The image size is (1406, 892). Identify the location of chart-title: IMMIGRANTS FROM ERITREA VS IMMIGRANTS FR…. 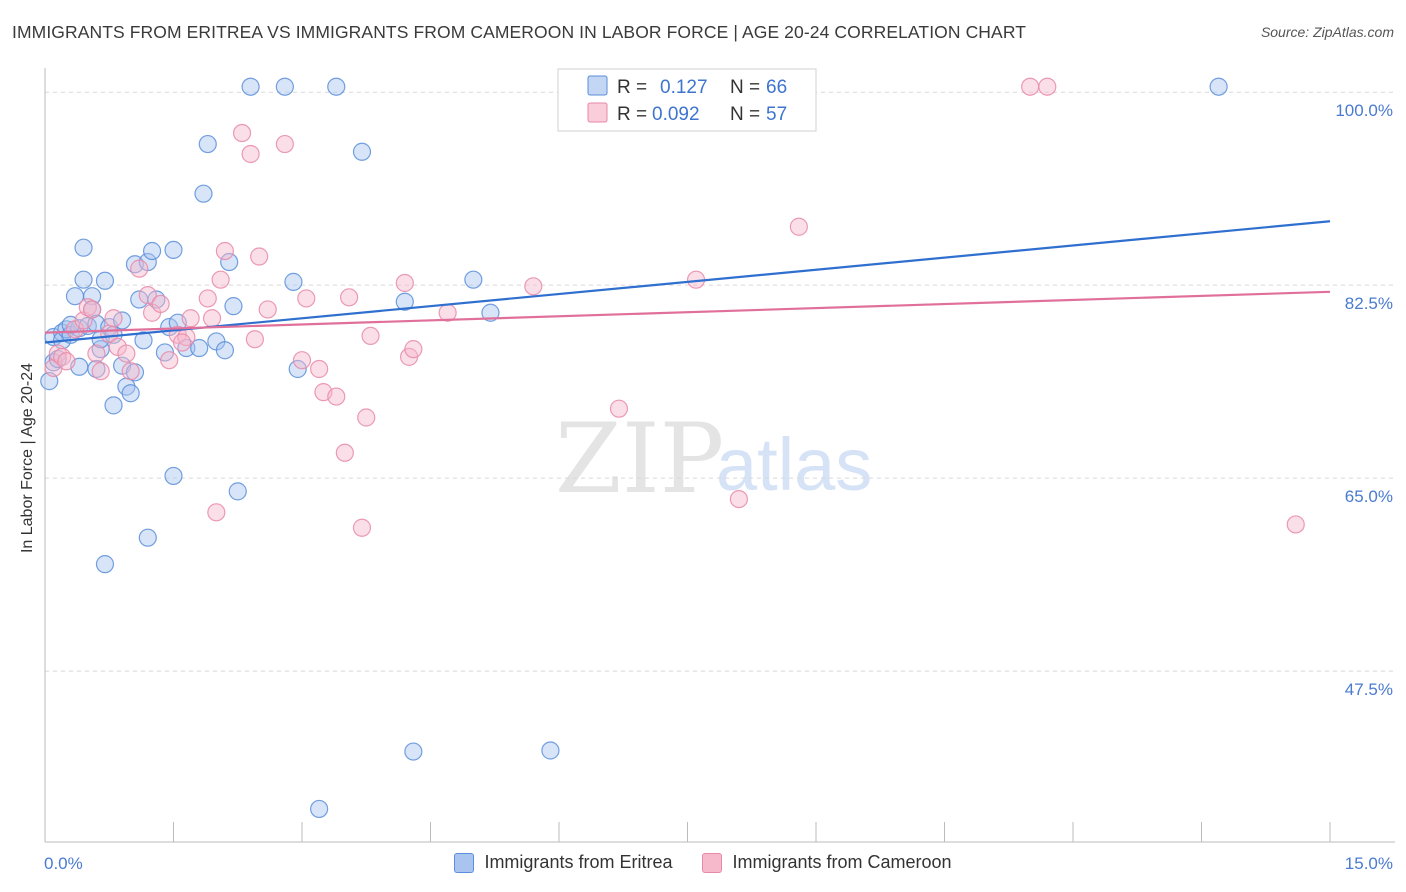
(519, 32).